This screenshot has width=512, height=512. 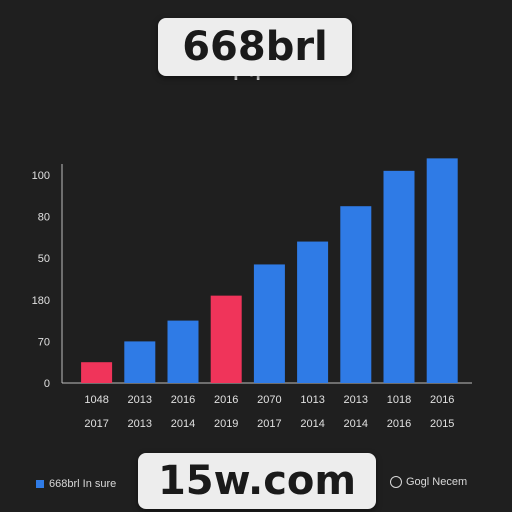 What do you see at coordinates (44, 218) in the screenshot?
I see `y-tick-label: 80` at bounding box center [44, 218].